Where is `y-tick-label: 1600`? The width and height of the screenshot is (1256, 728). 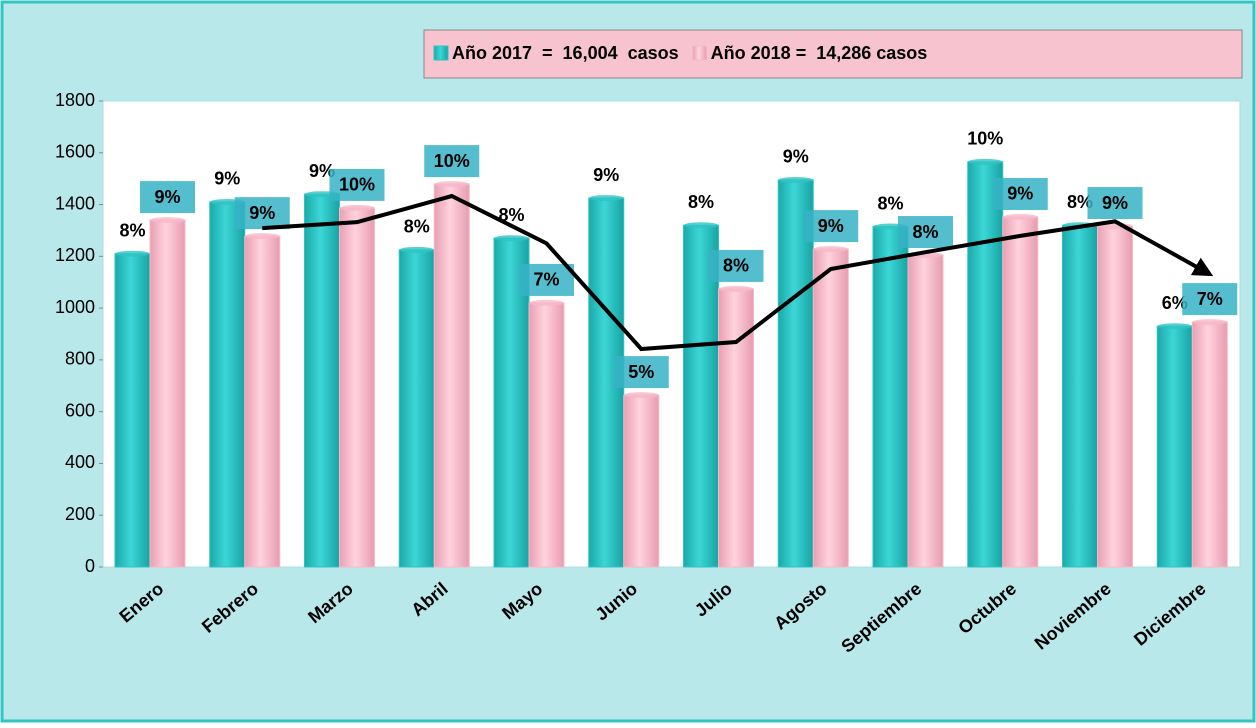 y-tick-label: 1600 is located at coordinates (75, 152).